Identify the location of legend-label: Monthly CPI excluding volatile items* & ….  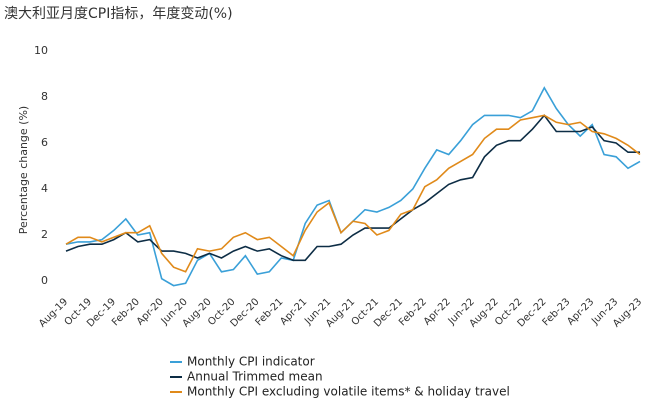
(348, 392).